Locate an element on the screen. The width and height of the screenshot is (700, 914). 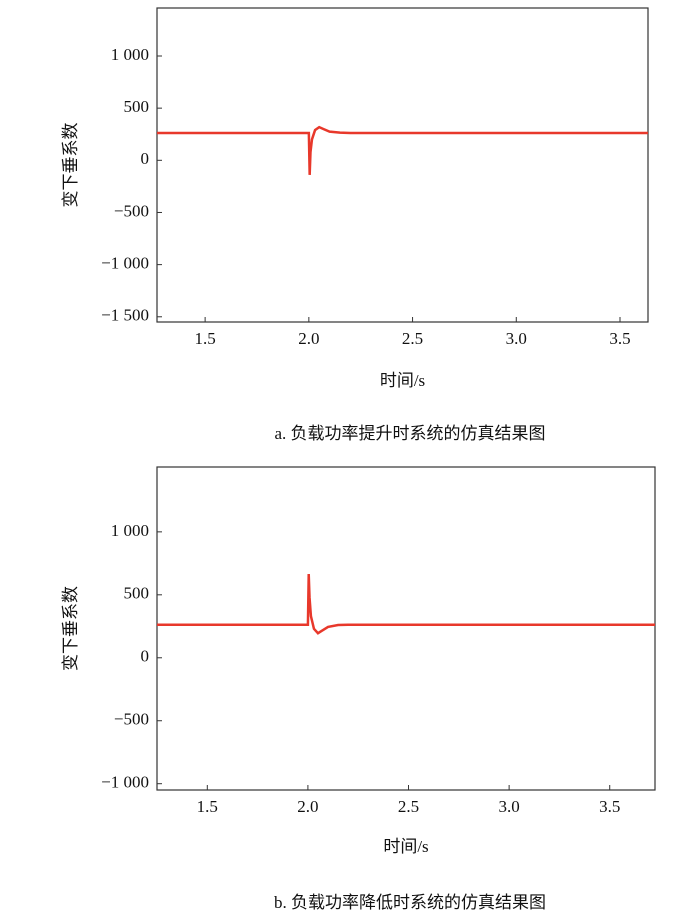
caption: a. 负载功率提升时系统的仿真结果图 is located at coordinates (409, 433).